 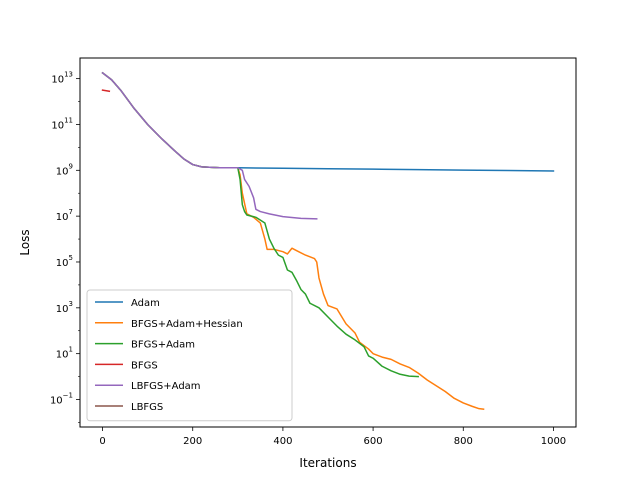 I want to click on x-tick-label: 800, so click(x=463, y=441).